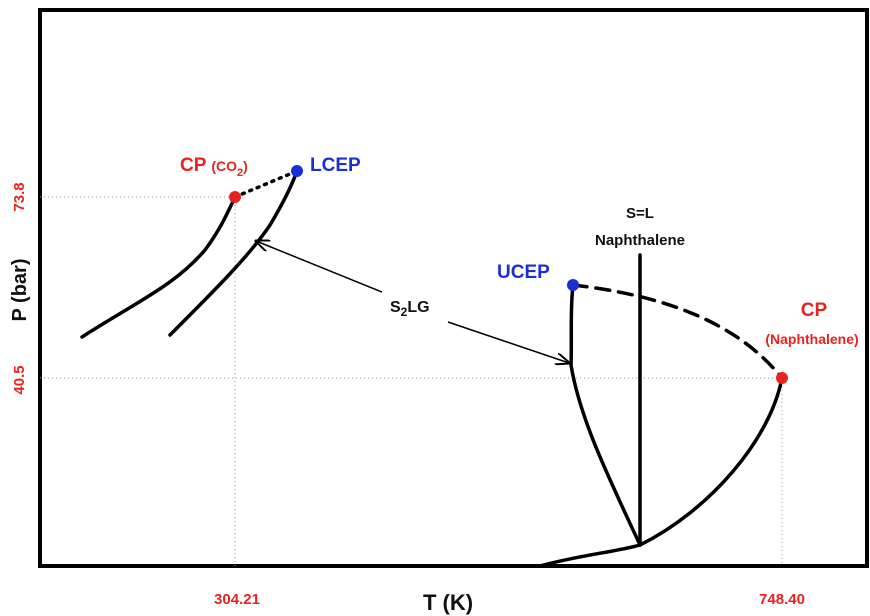  What do you see at coordinates (523, 272) in the screenshot?
I see `point-label: UCEP` at bounding box center [523, 272].